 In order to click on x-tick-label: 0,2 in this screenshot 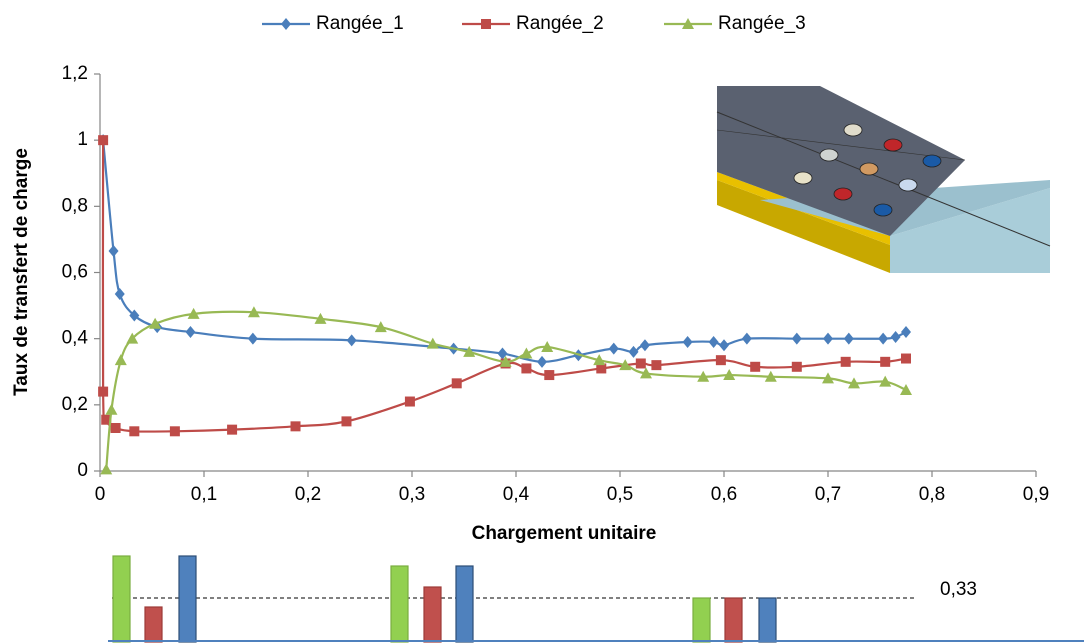, I will do `click(308, 494)`.